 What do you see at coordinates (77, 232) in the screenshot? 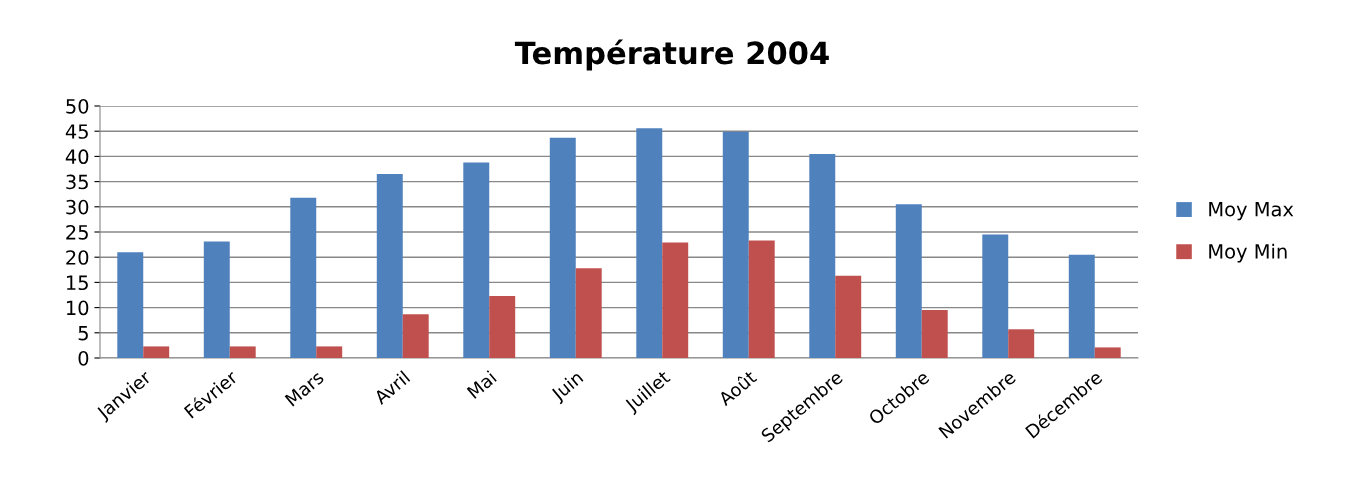
I see `y-tick-label: 25` at bounding box center [77, 232].